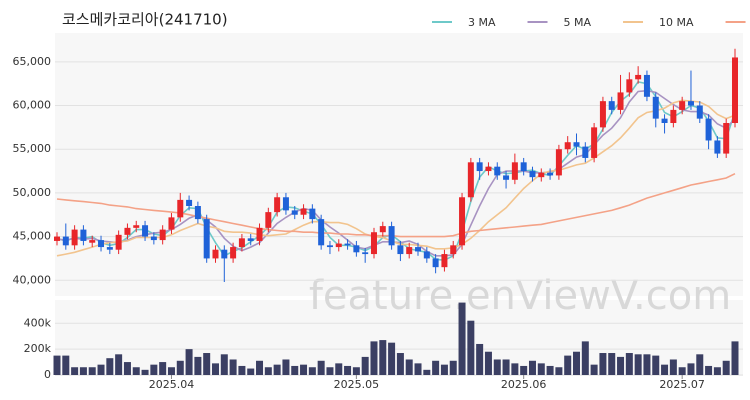 The height and width of the screenshot is (400, 750). What do you see at coordinates (32, 148) in the screenshot?
I see `y-tick-label: 55,000` at bounding box center [32, 148].